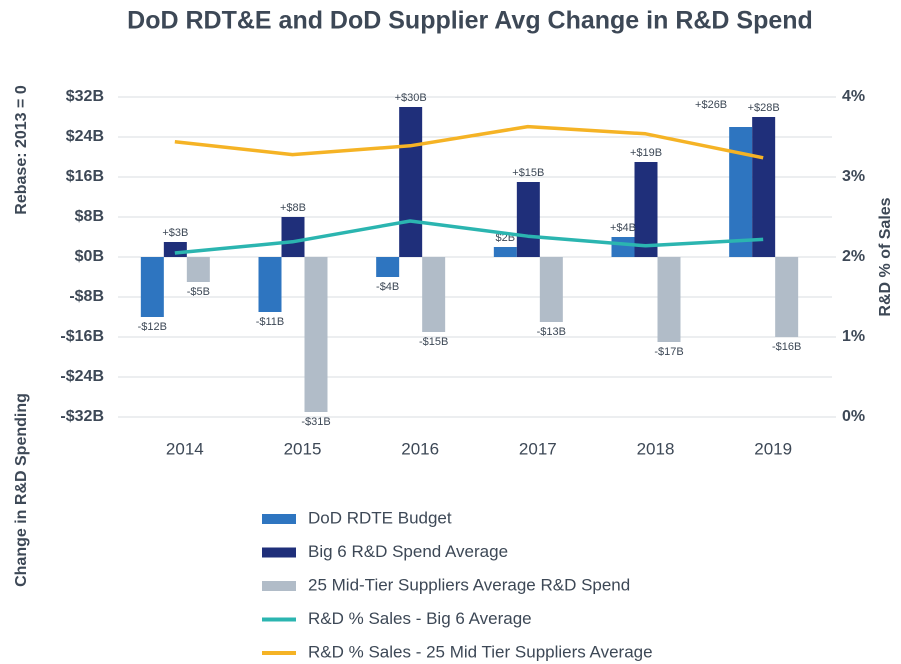 This screenshot has width=901, height=664. I want to click on y2-tick-label: 3%, so click(853, 176).